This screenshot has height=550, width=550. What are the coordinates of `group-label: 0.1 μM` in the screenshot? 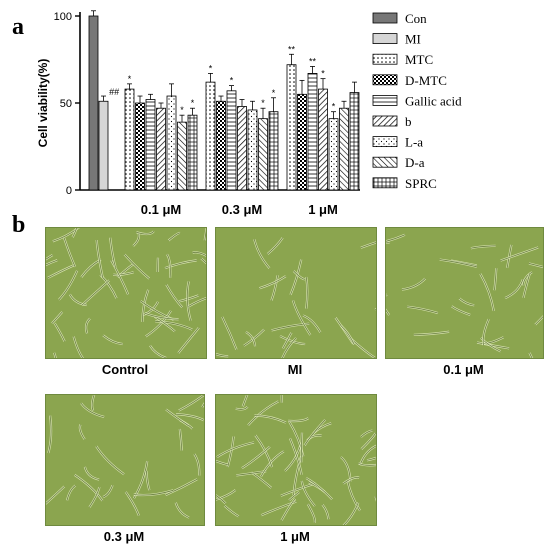 It's located at (161, 209).